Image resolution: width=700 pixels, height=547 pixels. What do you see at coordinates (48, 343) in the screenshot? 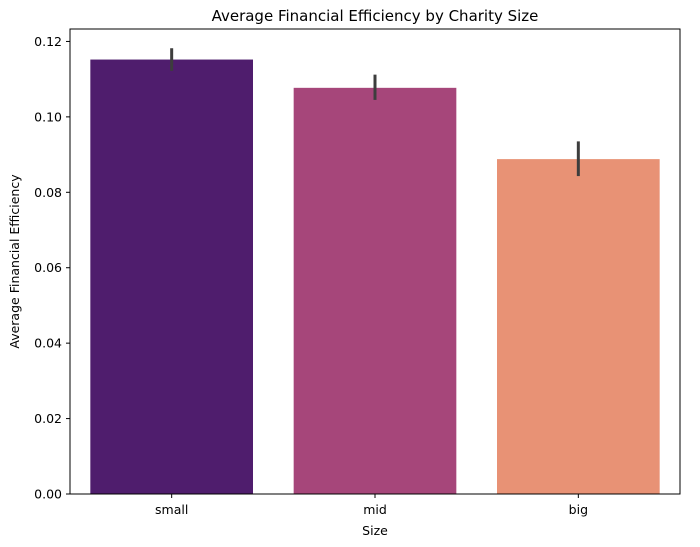
I see `y-tick-label: 0.04` at bounding box center [48, 343].